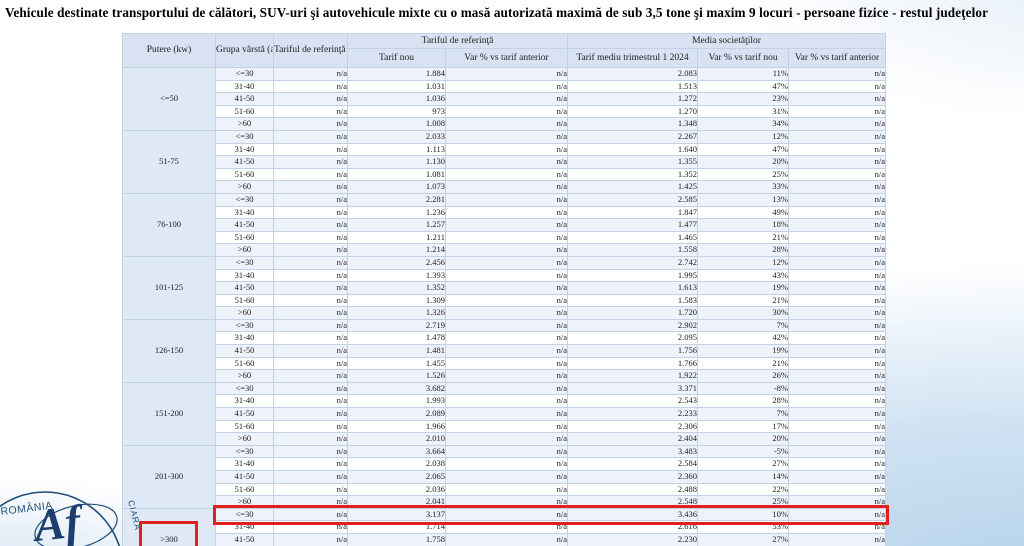  Describe the element at coordinates (743, 275) in the screenshot. I see `var-vs-new-cell: 43%` at that location.